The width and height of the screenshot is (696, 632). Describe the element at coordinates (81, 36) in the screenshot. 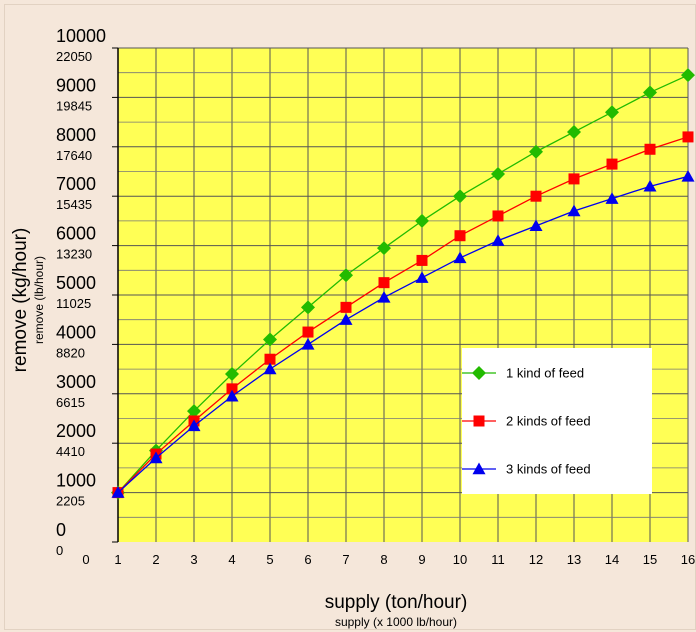

I see `y-tick-label: 10000` at that location.